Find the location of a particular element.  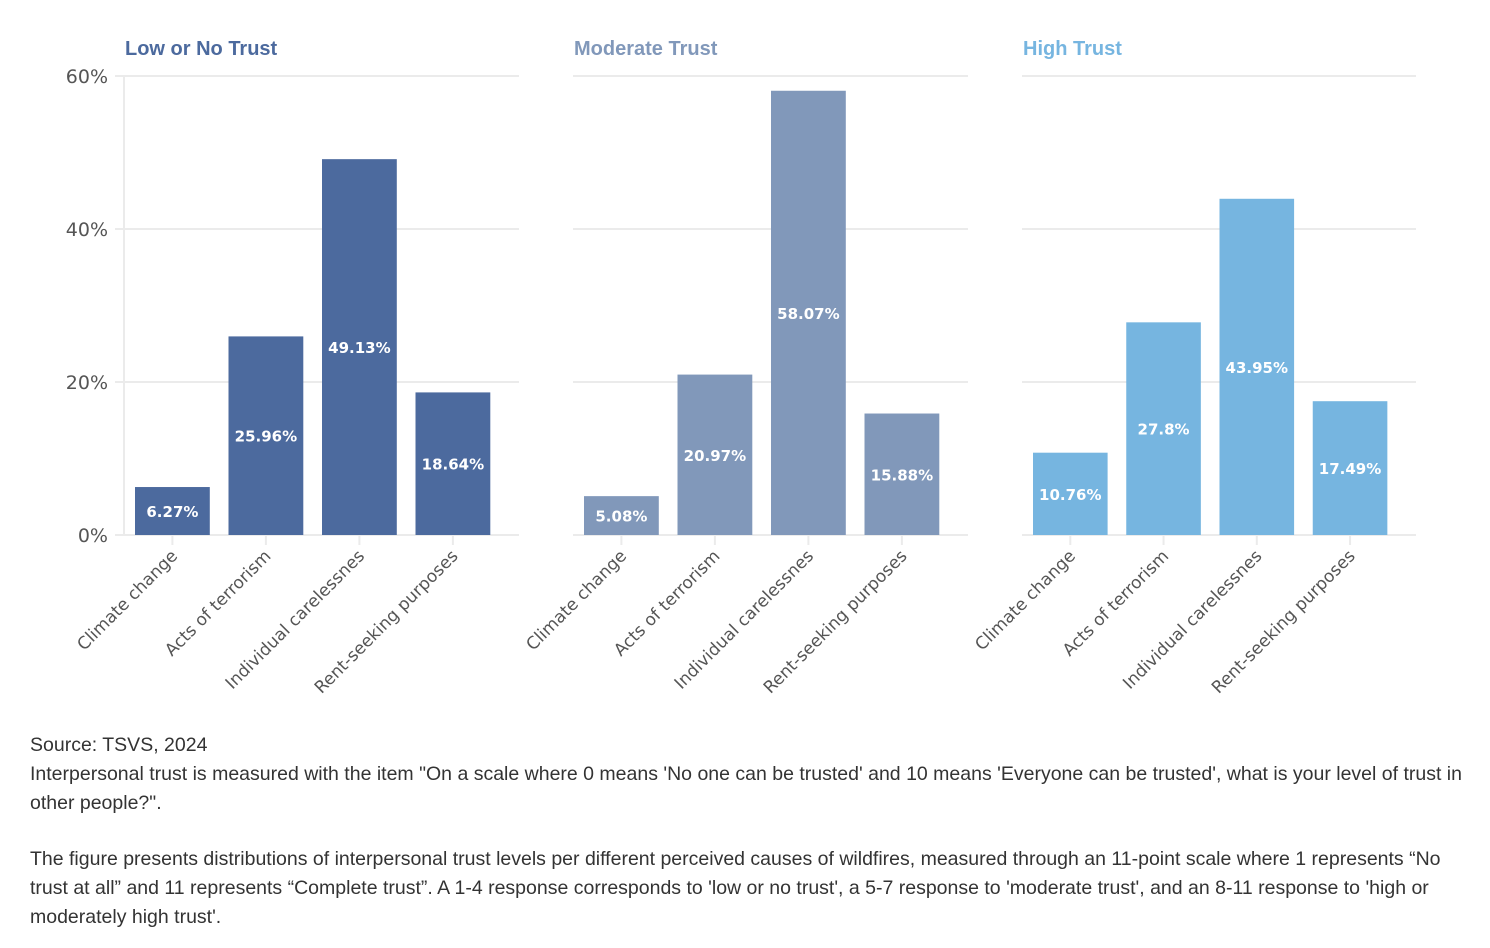

y-tick-label: 20% is located at coordinates (87, 383).